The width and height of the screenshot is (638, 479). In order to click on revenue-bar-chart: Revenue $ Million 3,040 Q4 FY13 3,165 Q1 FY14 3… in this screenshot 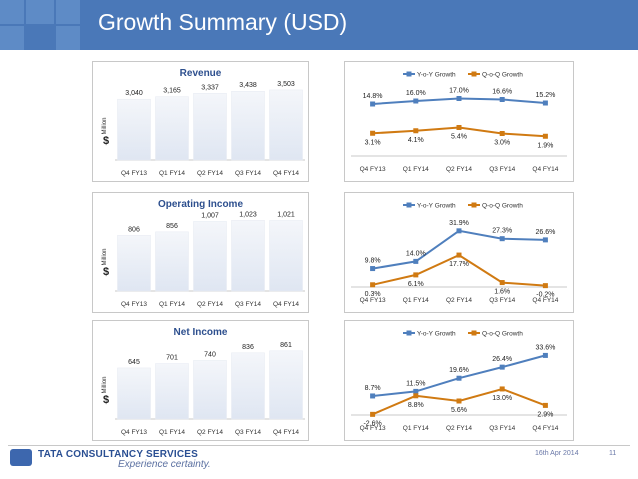, I will do `click(200, 121)`.